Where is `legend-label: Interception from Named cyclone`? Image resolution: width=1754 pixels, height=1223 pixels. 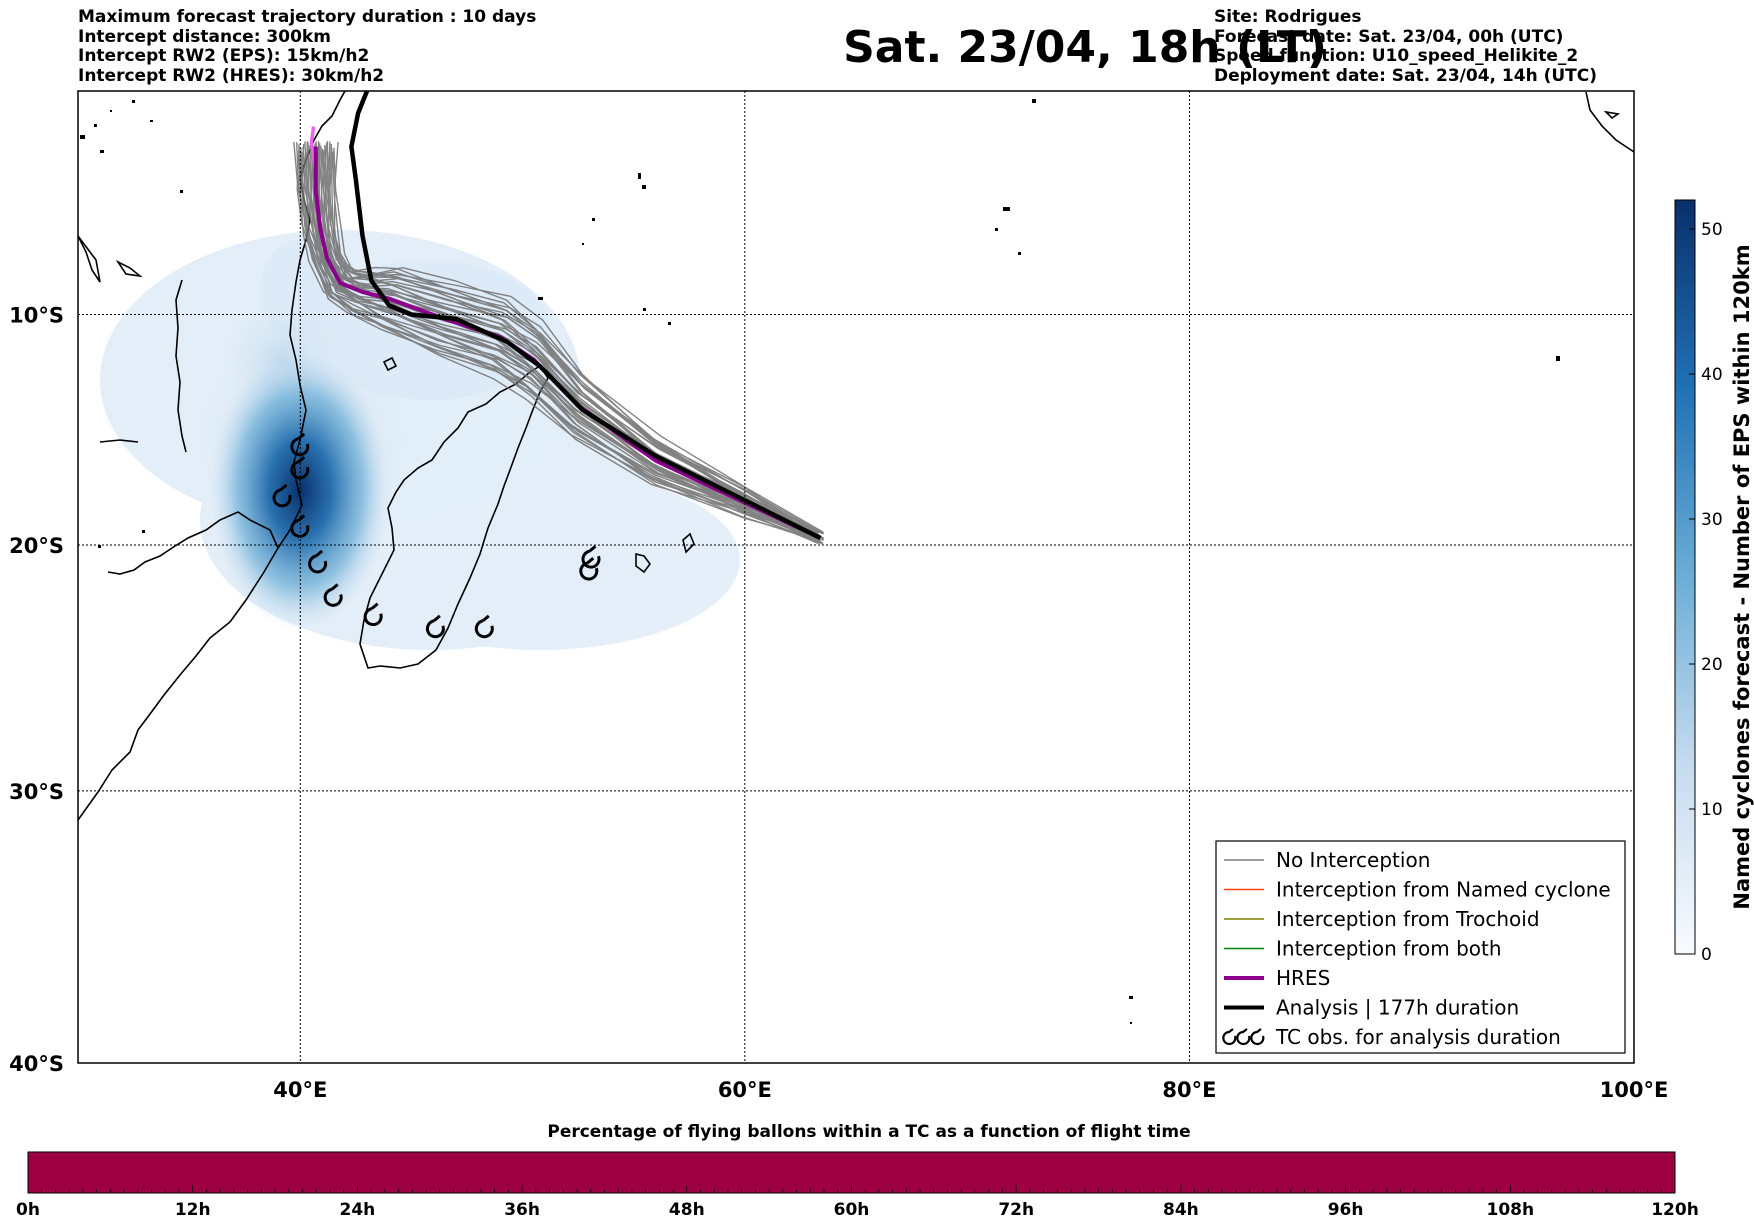
legend-label: Interception from Named cyclone is located at coordinates (1443, 890).